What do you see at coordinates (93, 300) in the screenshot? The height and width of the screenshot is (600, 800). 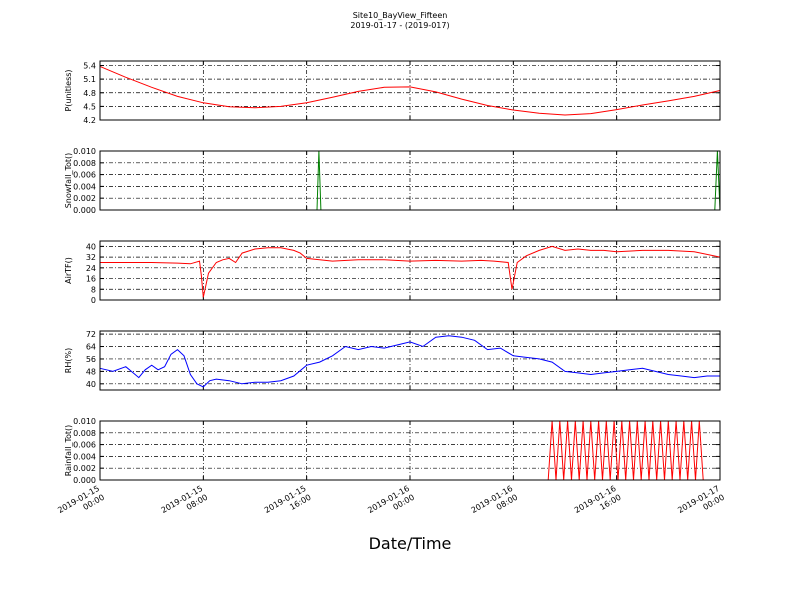 I see `y-tick-label: 0` at bounding box center [93, 300].